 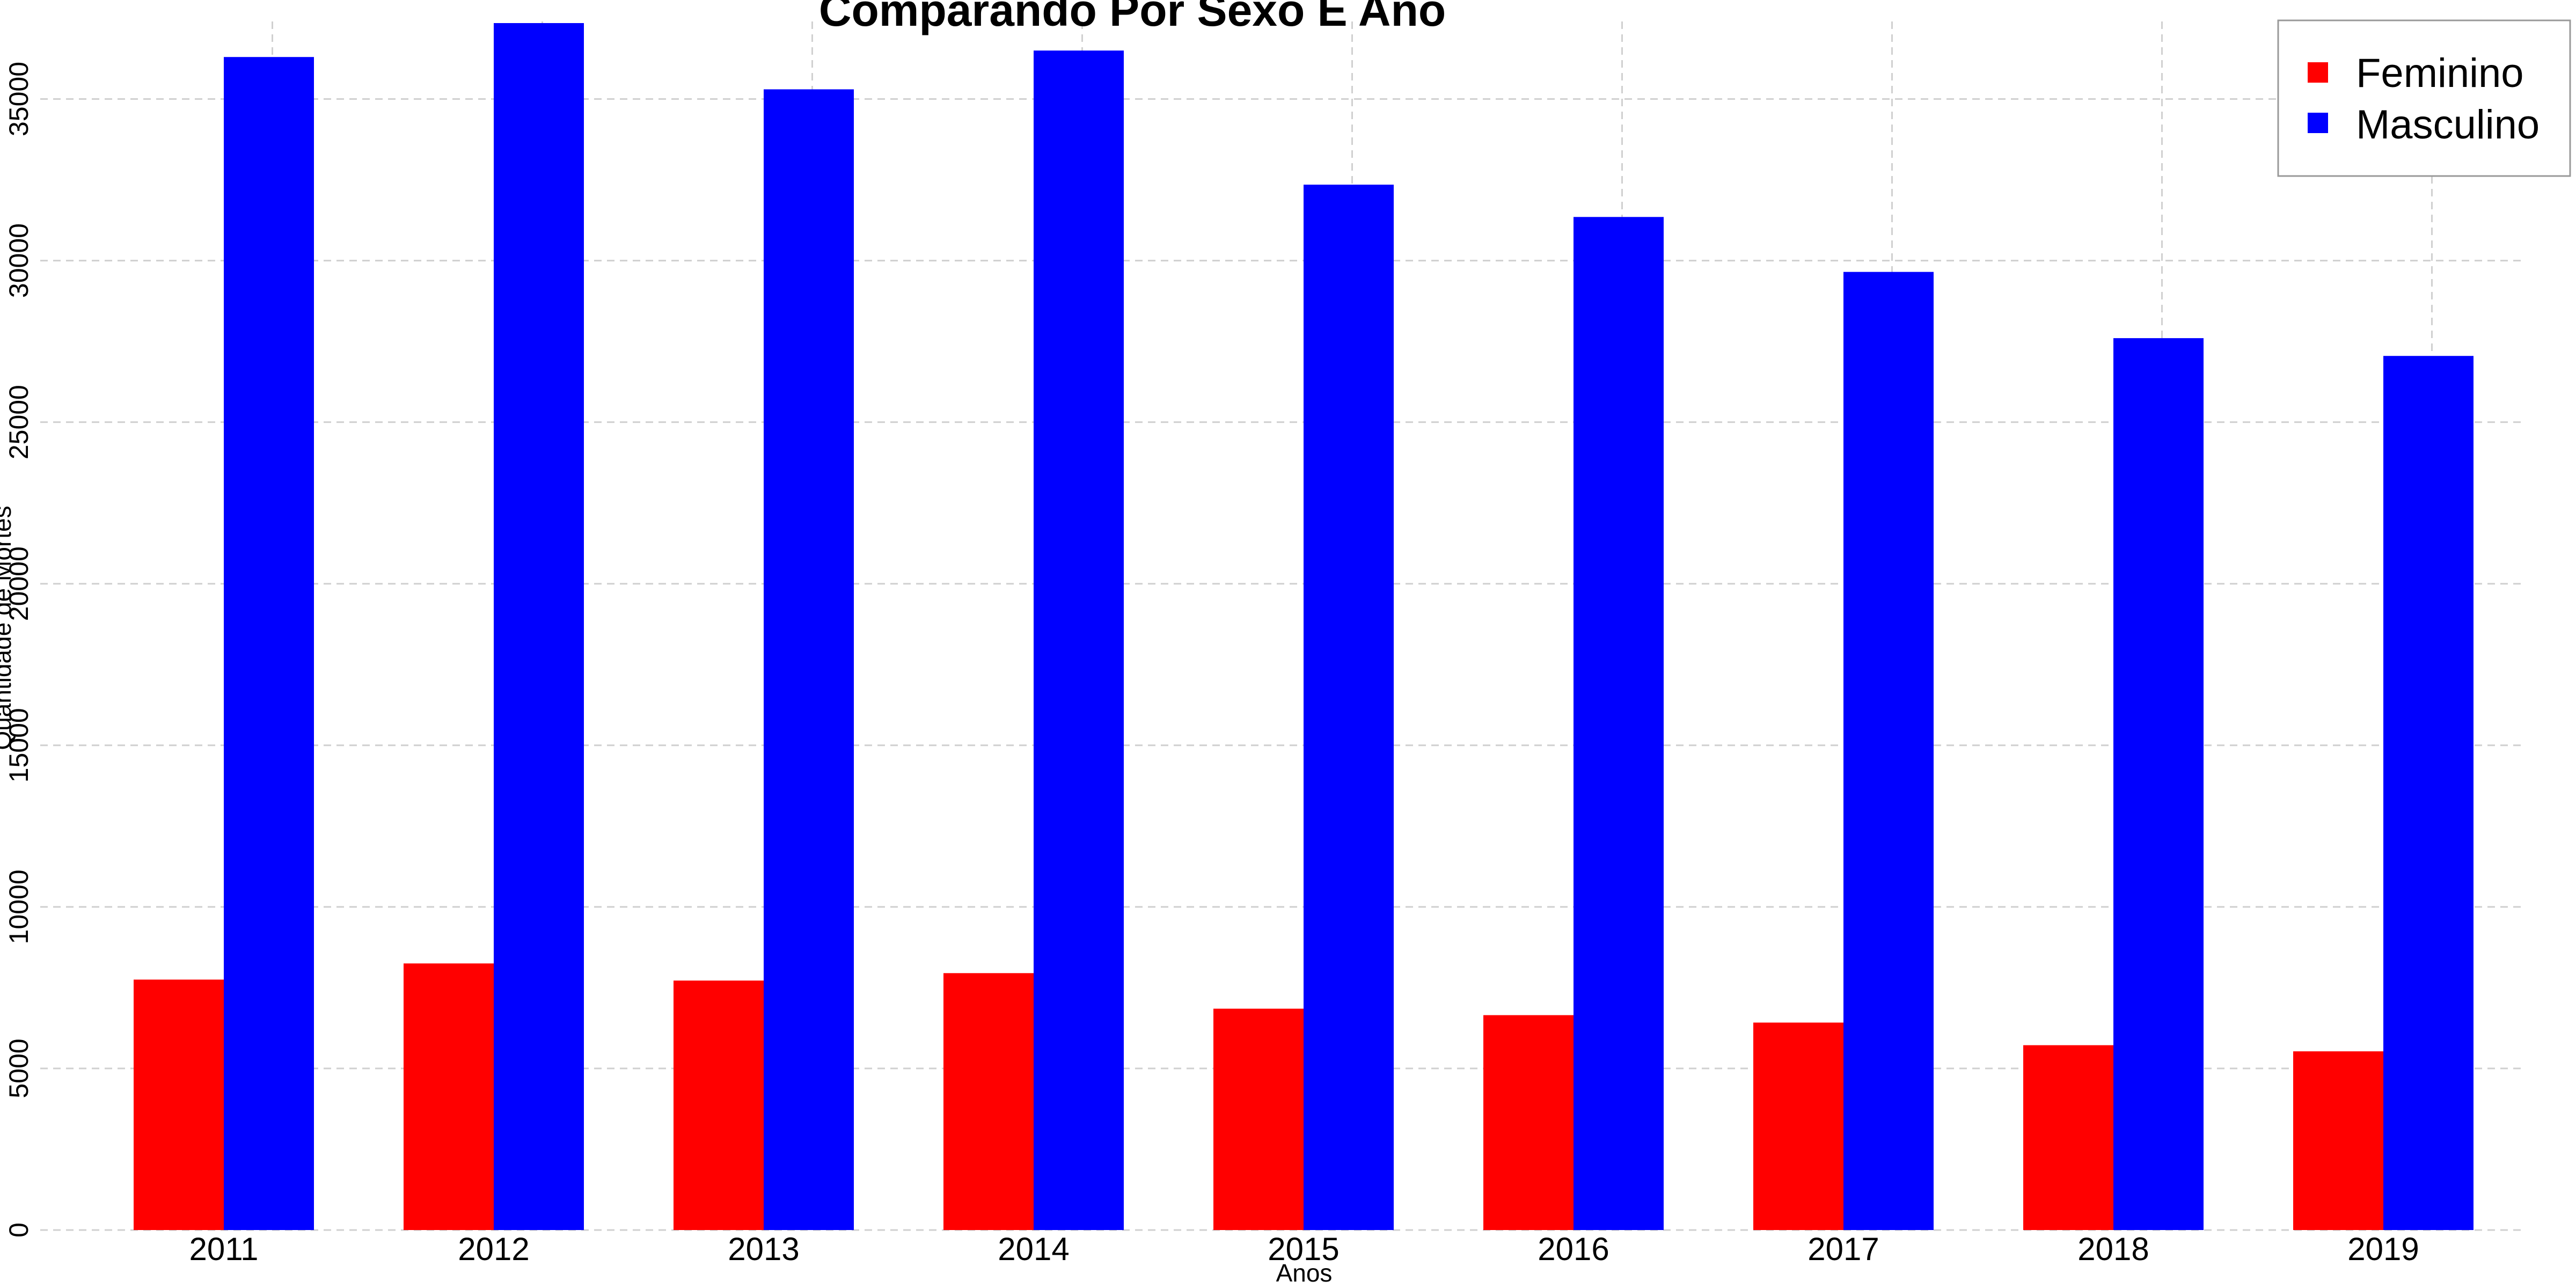 I want to click on x-tick-label: 2013, so click(x=763, y=1249).